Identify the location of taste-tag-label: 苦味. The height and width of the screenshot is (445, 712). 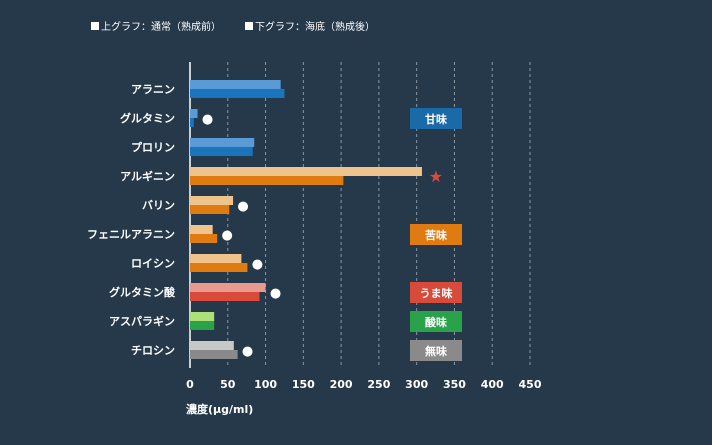
(436, 235).